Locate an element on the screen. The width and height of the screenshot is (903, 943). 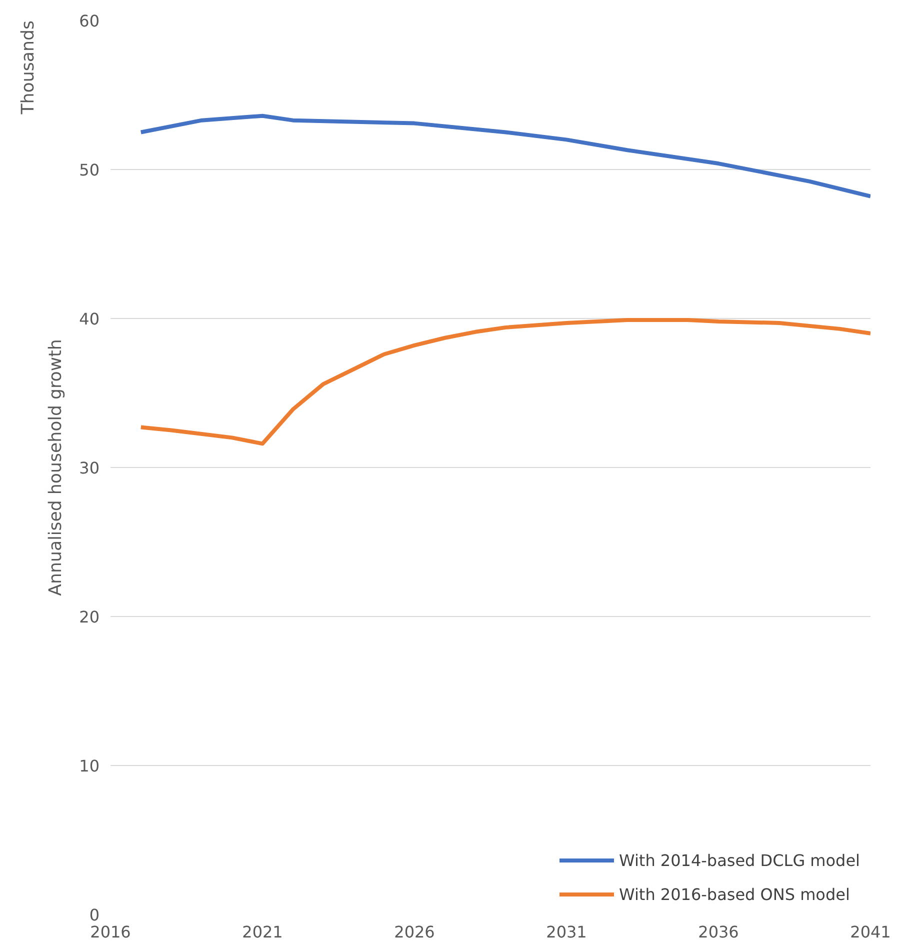
y-tick-label: 40 is located at coordinates (89, 319).